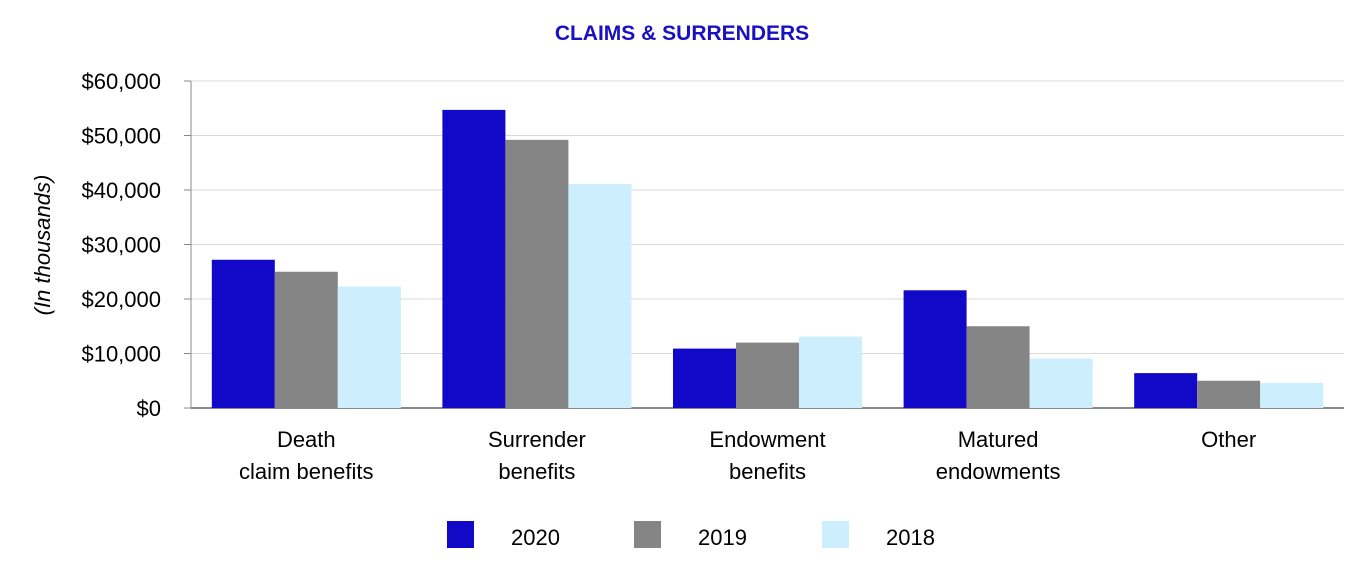 Image resolution: width=1364 pixels, height=580 pixels. Describe the element at coordinates (42, 245) in the screenshot. I see `y-axis-label: (In thousands)` at that location.